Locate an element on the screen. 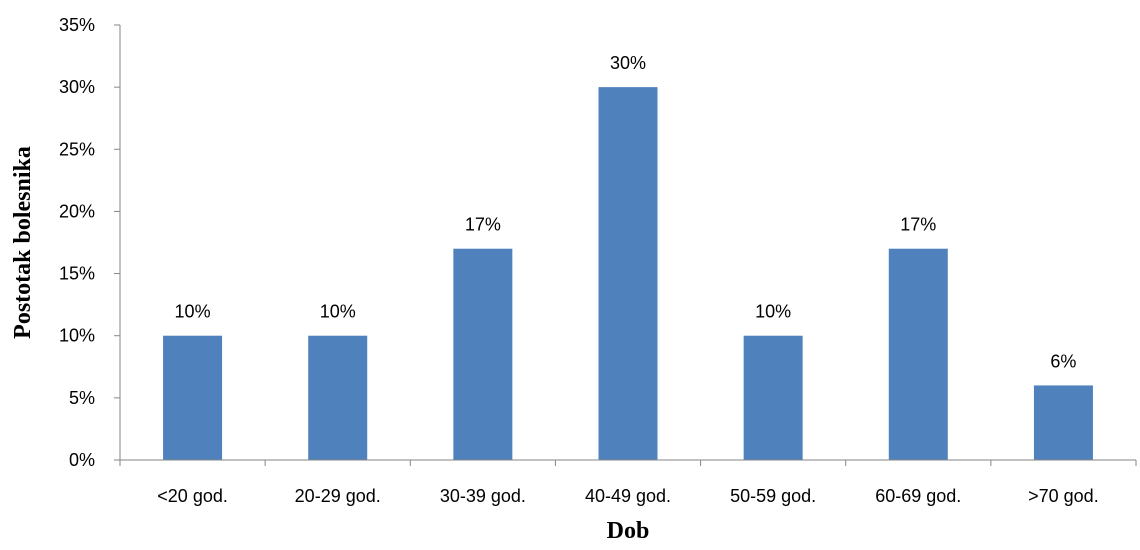 The height and width of the screenshot is (550, 1140). x-tick-label: 60-69 god. is located at coordinates (918, 496).